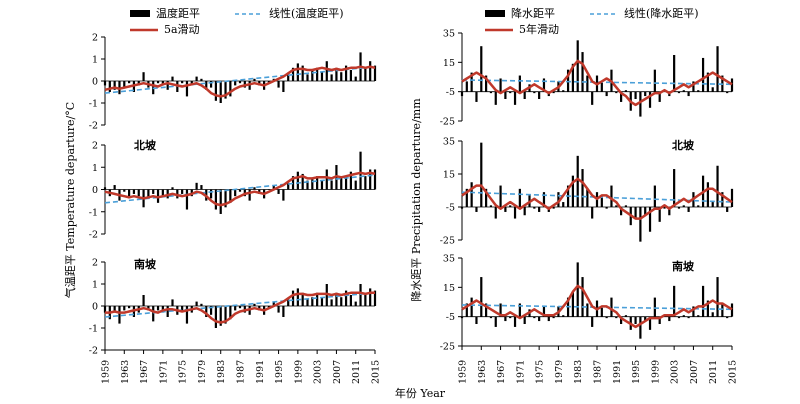 This screenshot has width=800, height=404. What do you see at coordinates (237, 21) in the screenshot?
I see `legend: 温度距平 线性(温度距平) 5a滑动` at bounding box center [237, 21].